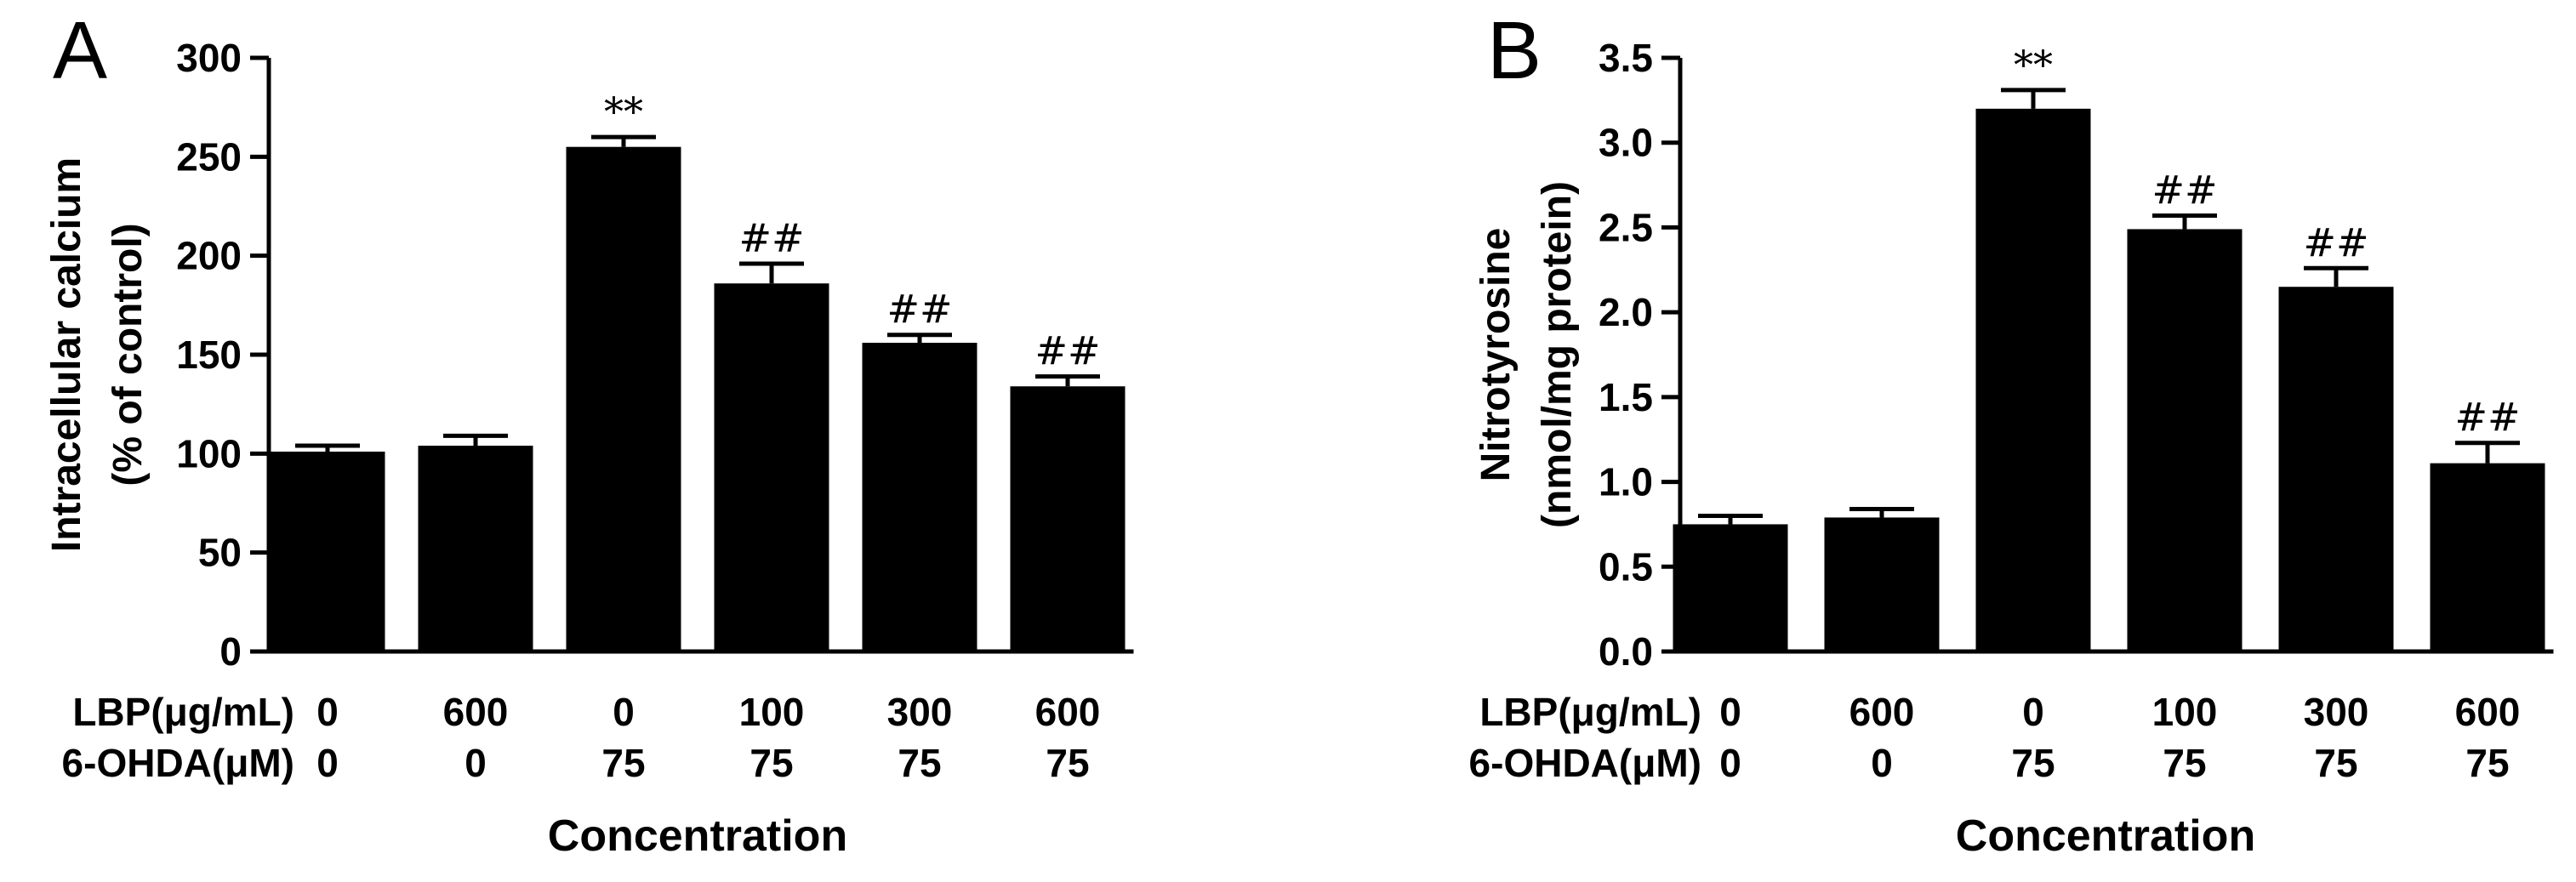 This screenshot has width=2576, height=882. Describe the element at coordinates (128, 354) in the screenshot. I see `y-axis-label-units: (% of control)` at that location.